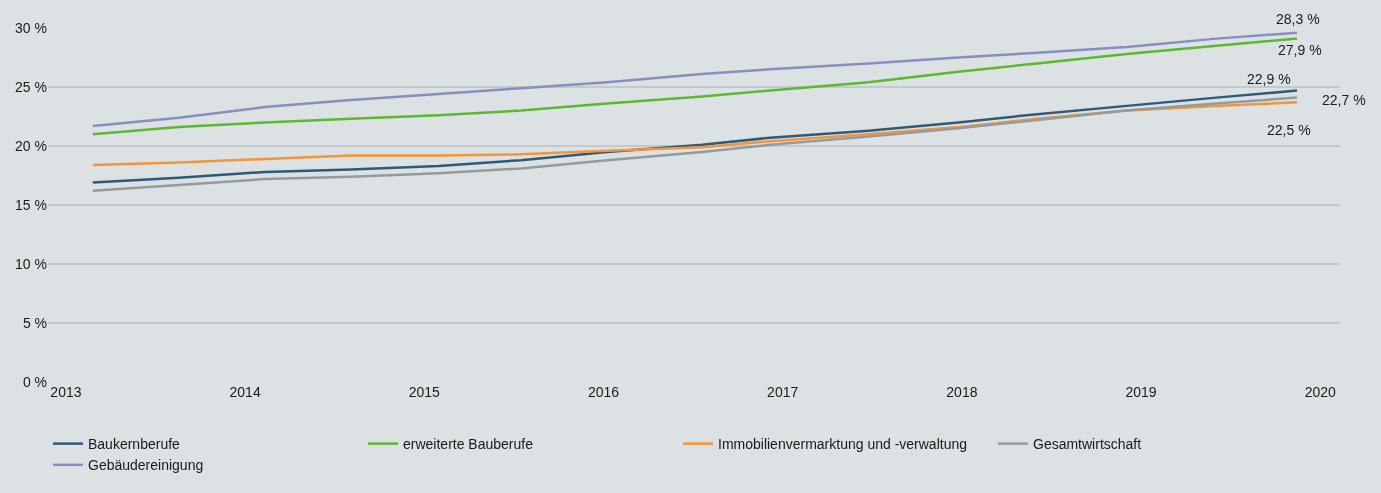 The height and width of the screenshot is (493, 1381). Describe the element at coordinates (603, 392) in the screenshot. I see `x-tick-label: 2016` at that location.